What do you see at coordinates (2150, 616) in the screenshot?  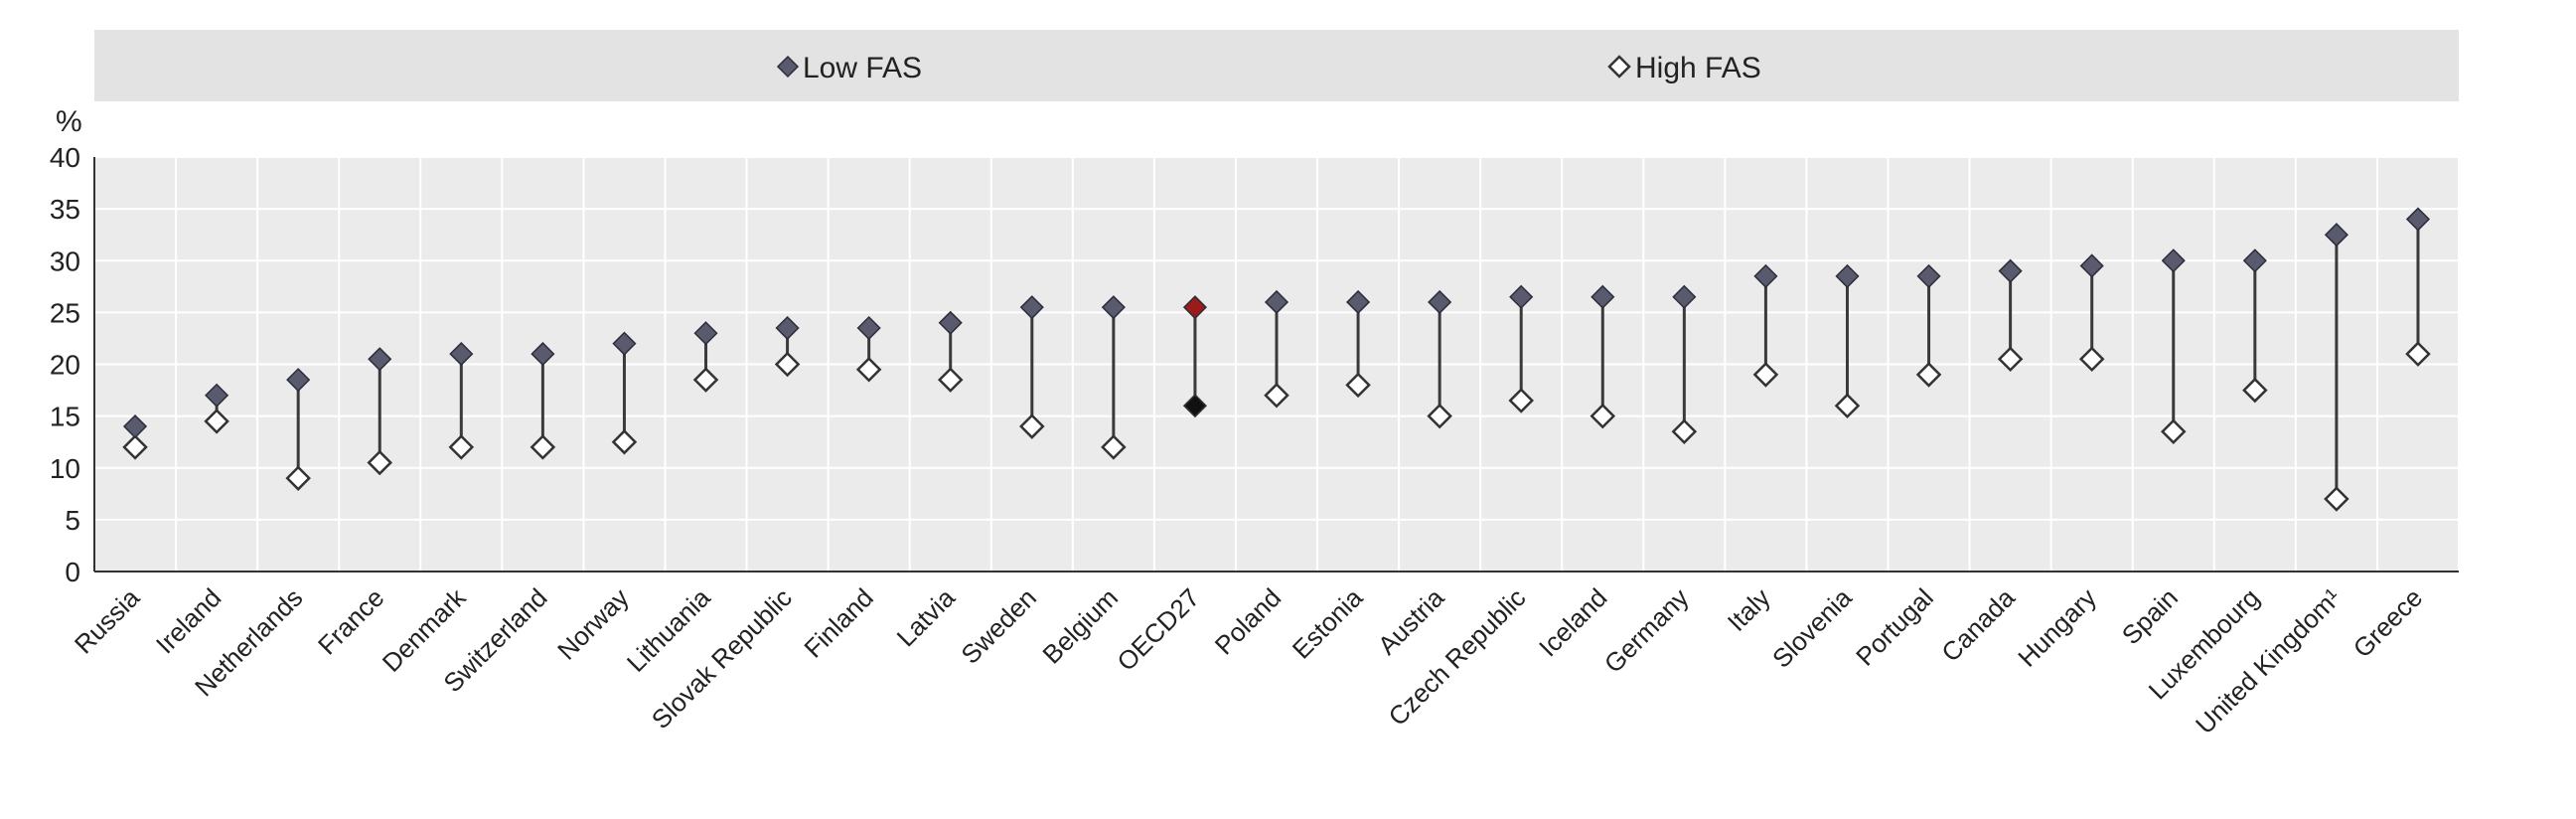 I see `x-tick-label: Spain` at bounding box center [2150, 616].